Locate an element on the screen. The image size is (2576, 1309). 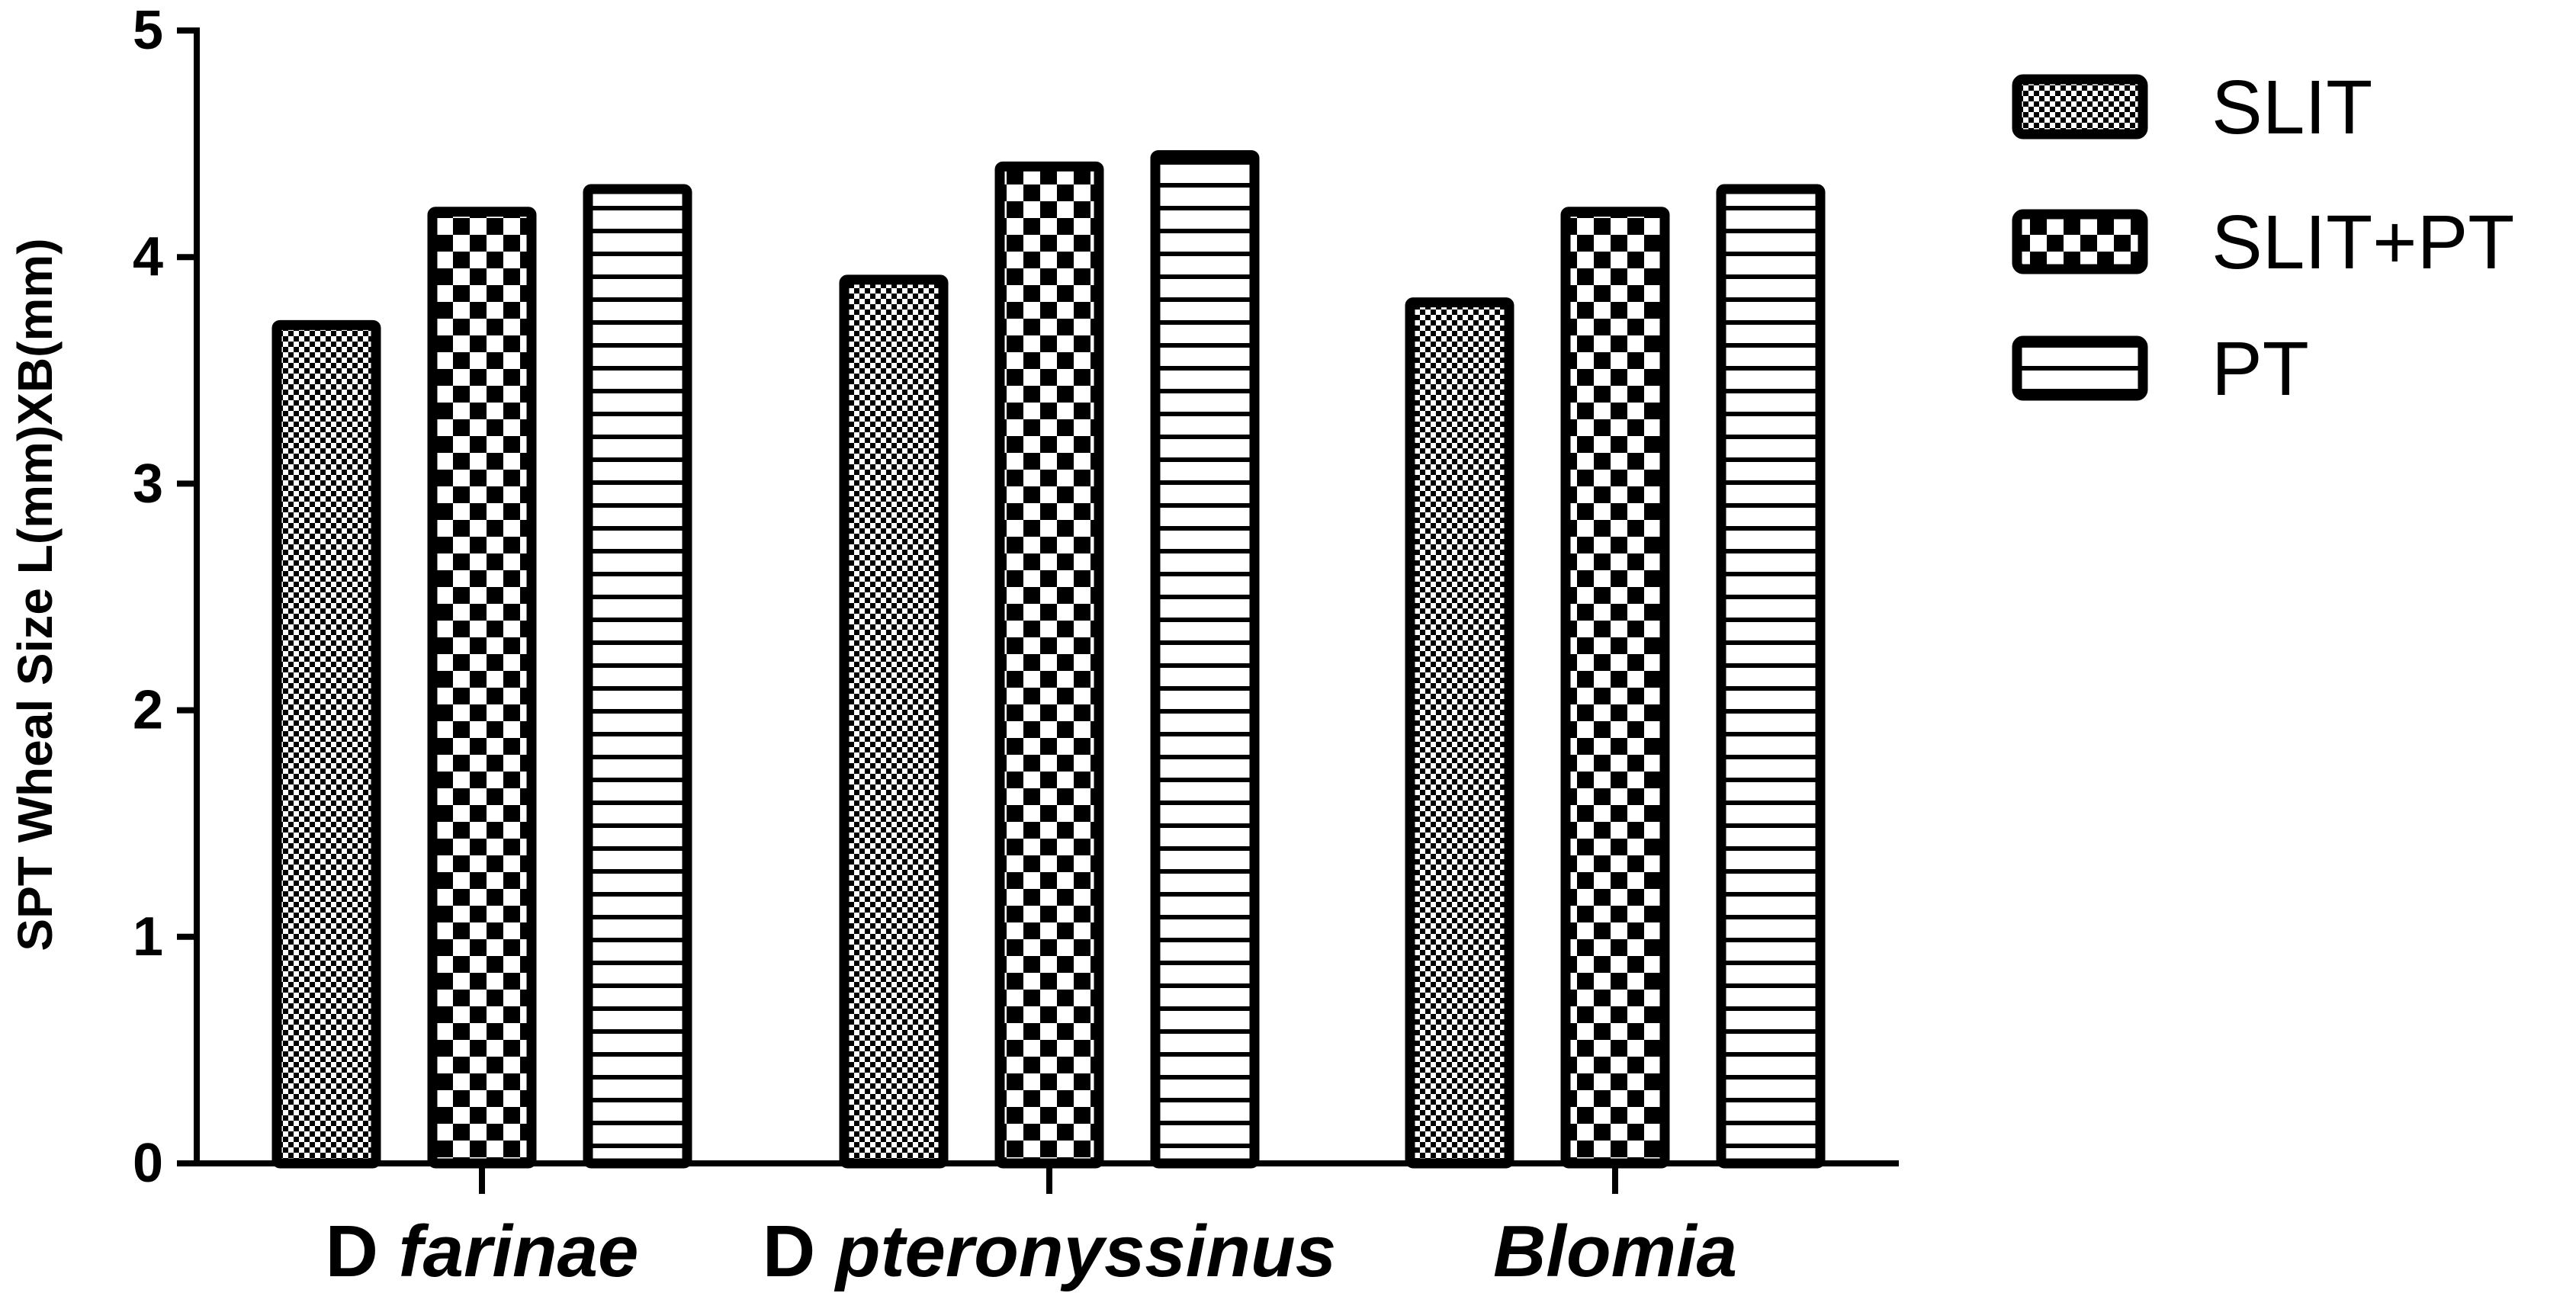
x-category-label: D pteronyssinus is located at coordinates (1049, 1252).